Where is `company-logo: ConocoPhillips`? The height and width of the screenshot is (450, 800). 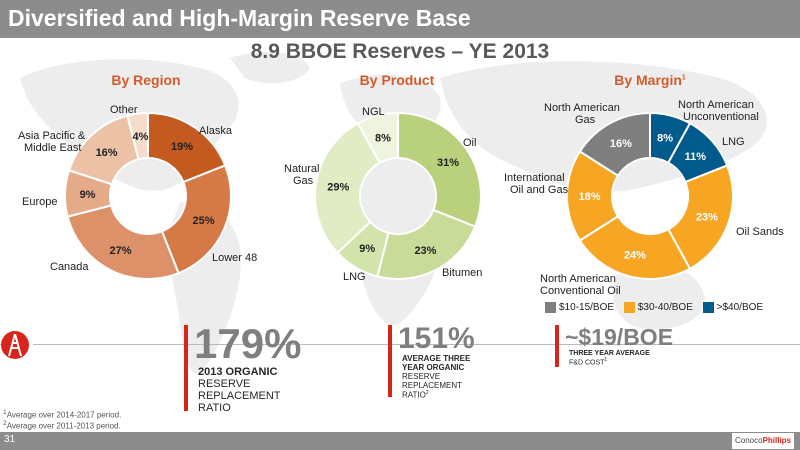
company-logo: ConocoPhillips is located at coordinates (763, 441).